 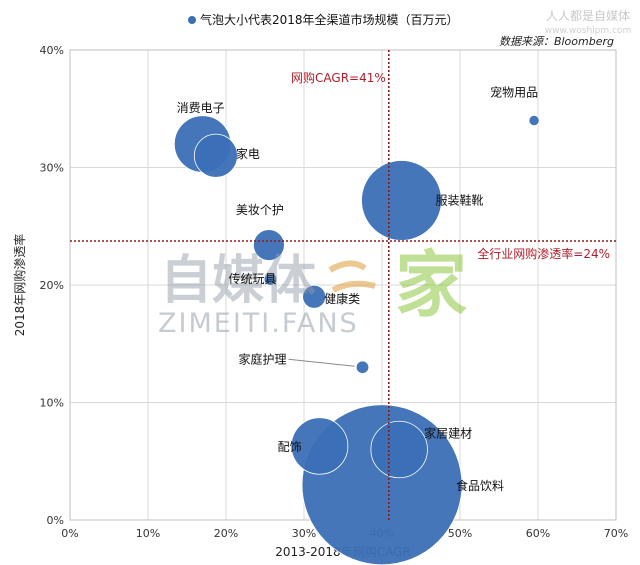 I want to click on y-tick-label: 40%, so click(x=52, y=50).